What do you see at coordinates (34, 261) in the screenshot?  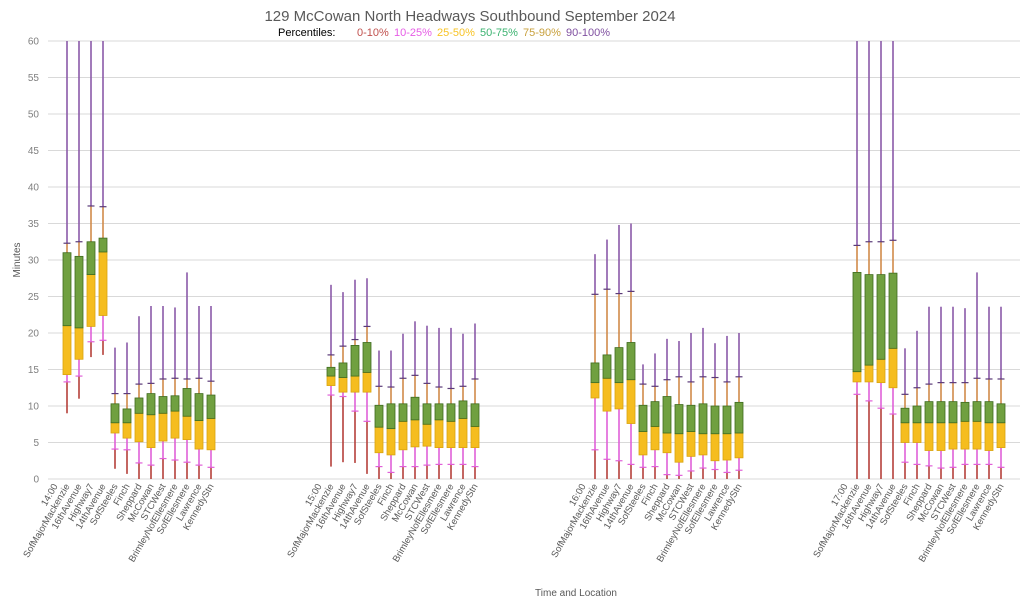 I see `y-tick-label: 30` at bounding box center [34, 261].